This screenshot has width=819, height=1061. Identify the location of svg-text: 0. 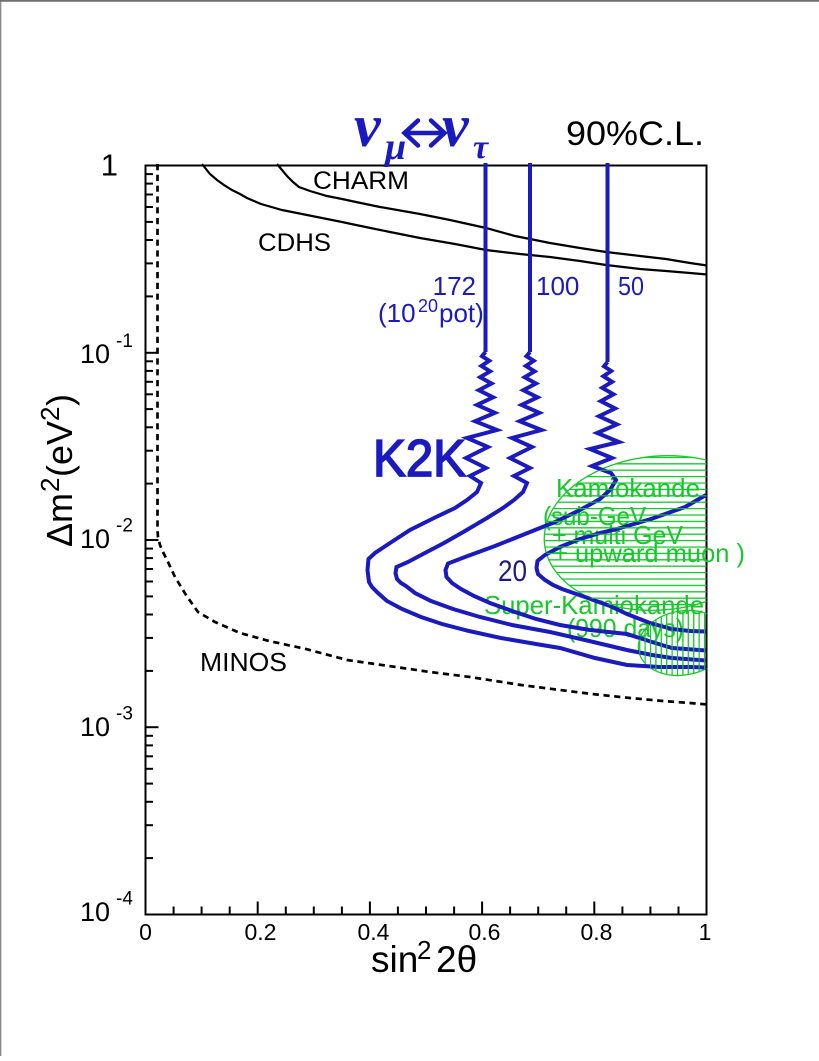
(145, 932).